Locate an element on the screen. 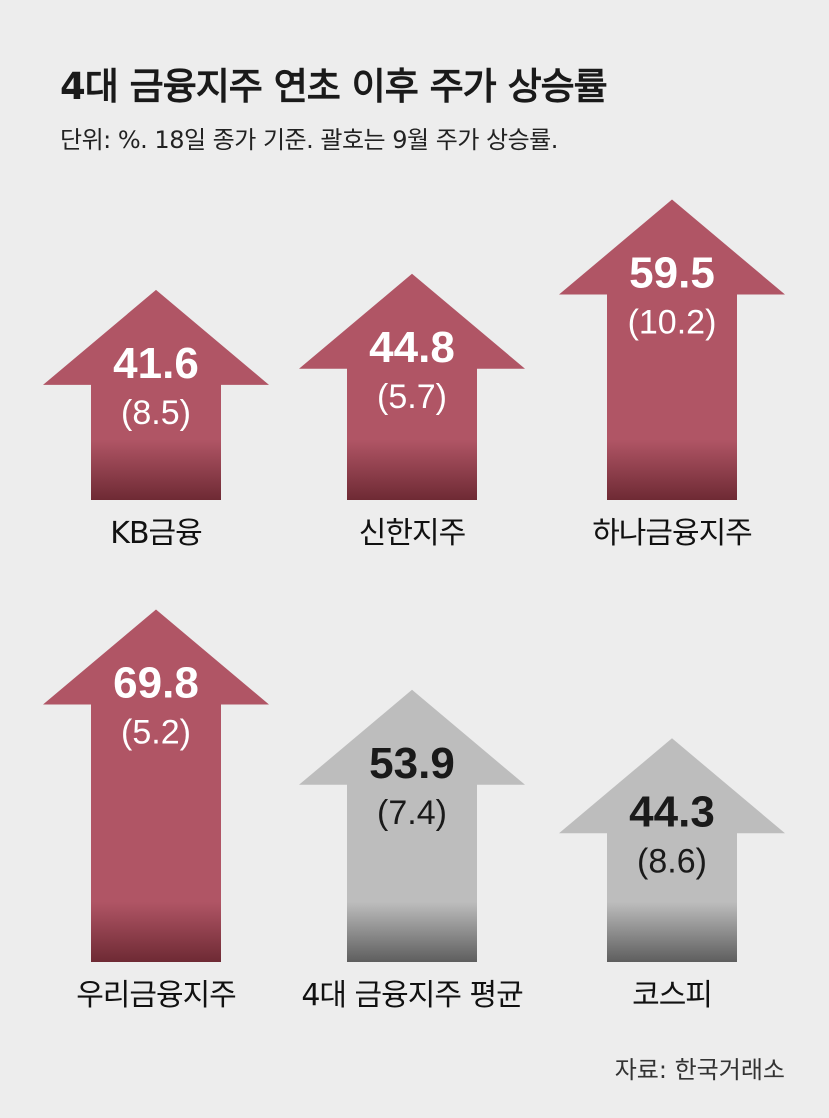 This screenshot has width=829, height=1118. category-label: KB금융 is located at coordinates (155, 533).